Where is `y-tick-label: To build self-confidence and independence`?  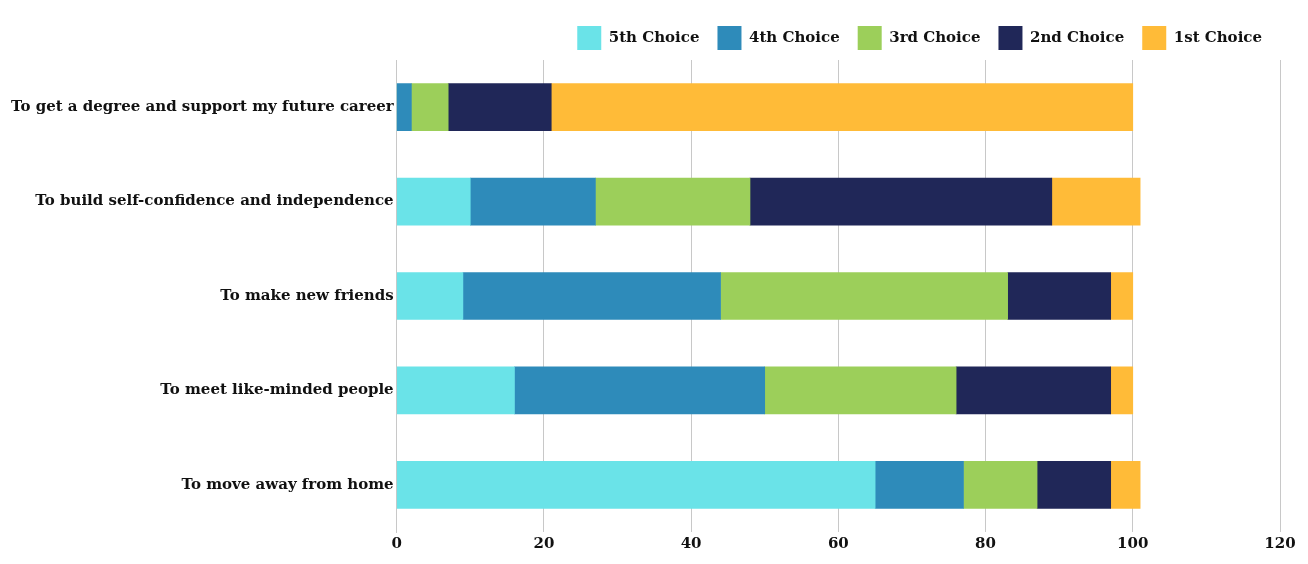 y-tick-label: To build self-confidence and independence is located at coordinates (214, 200).